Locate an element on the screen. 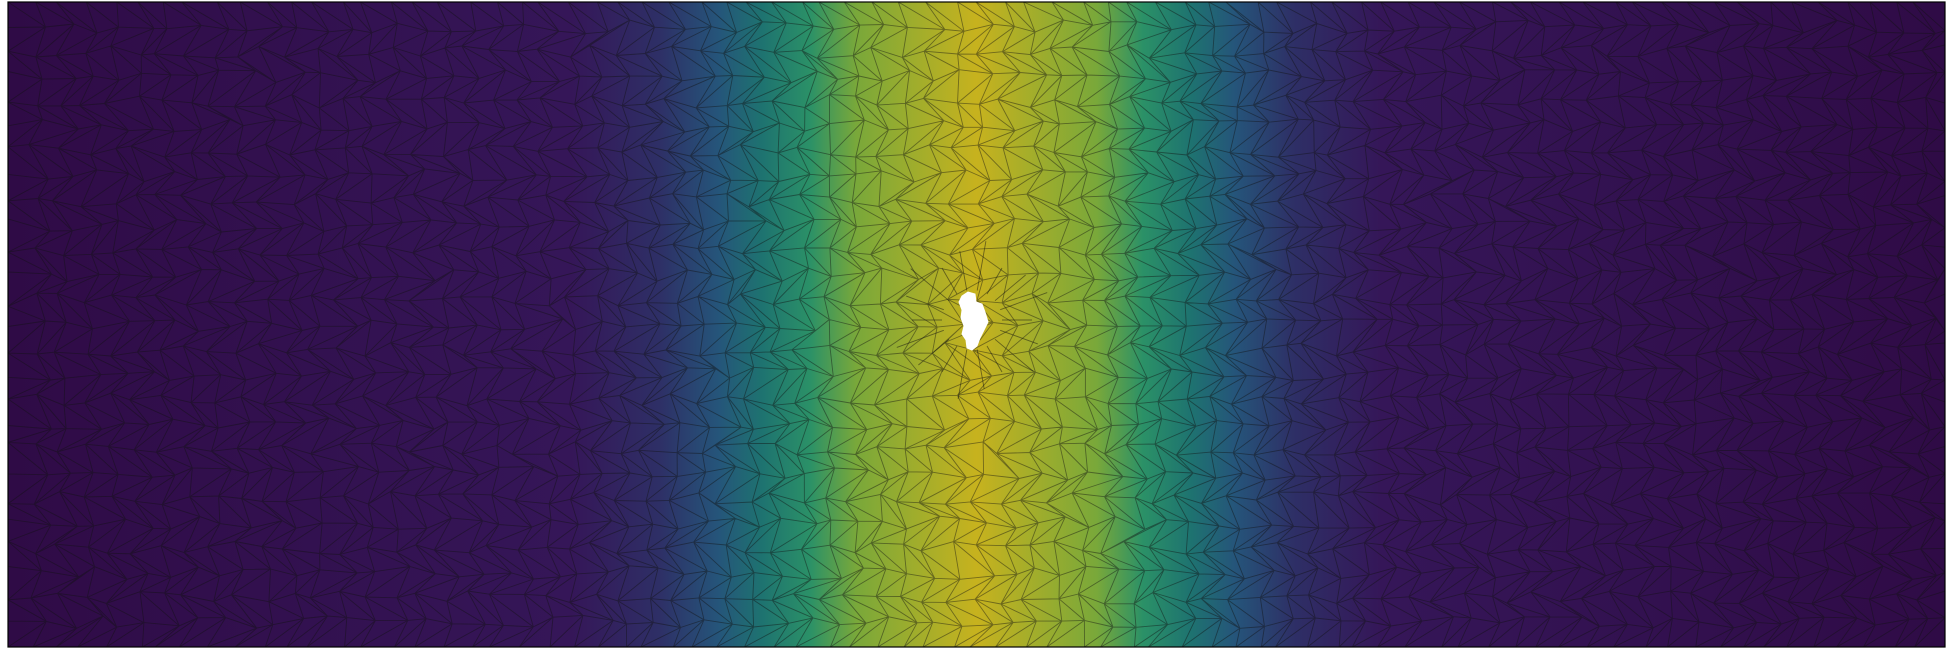  mesh-hole is located at coordinates (973, 321).